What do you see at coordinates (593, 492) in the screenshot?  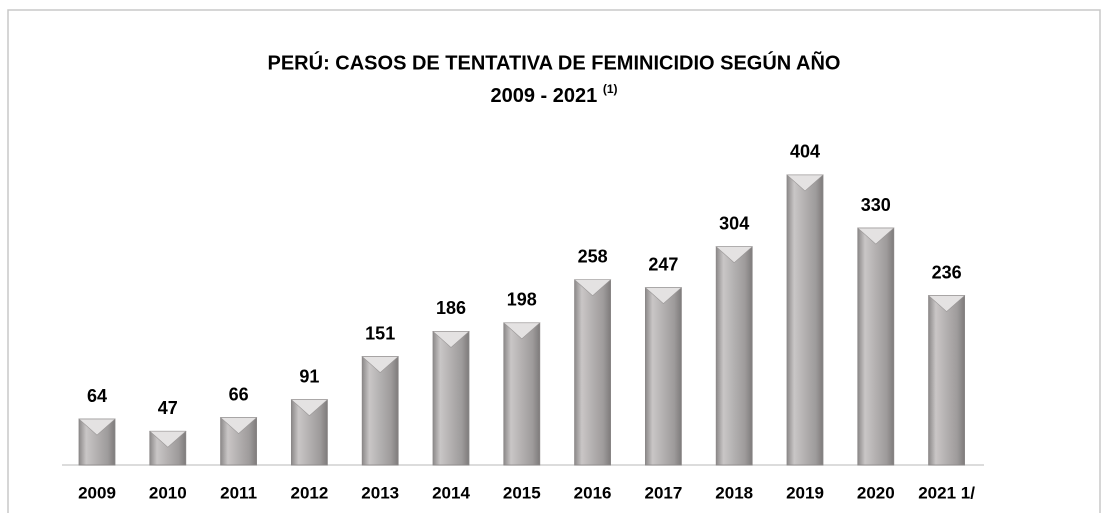 I see `x-tick-label: 2016` at bounding box center [593, 492].